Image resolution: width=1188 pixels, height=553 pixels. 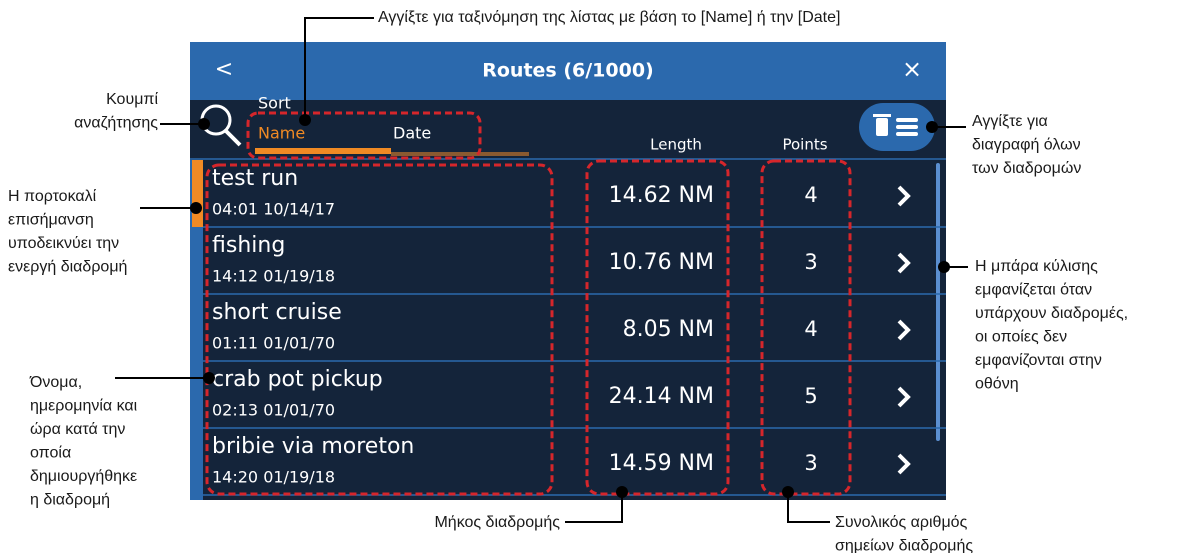 What do you see at coordinates (273, 477) in the screenshot?
I see `route-date: 14:20 01/19/18` at bounding box center [273, 477].